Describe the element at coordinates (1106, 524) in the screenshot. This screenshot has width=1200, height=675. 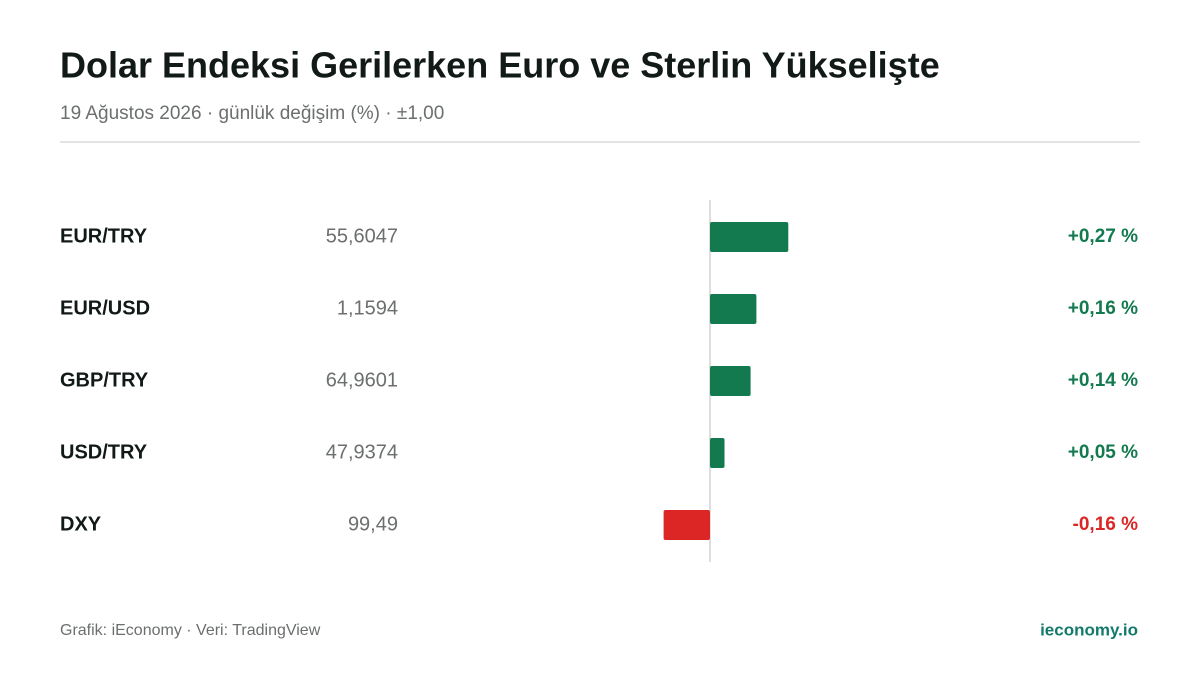
I see `value-label: -0,16 %` at that location.